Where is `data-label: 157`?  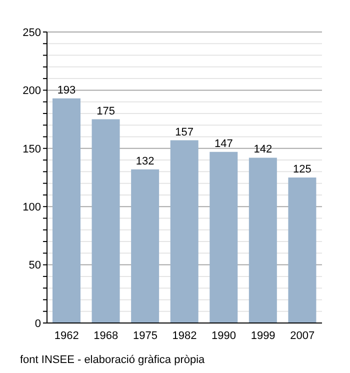
data-label: 157 is located at coordinates (184, 132).